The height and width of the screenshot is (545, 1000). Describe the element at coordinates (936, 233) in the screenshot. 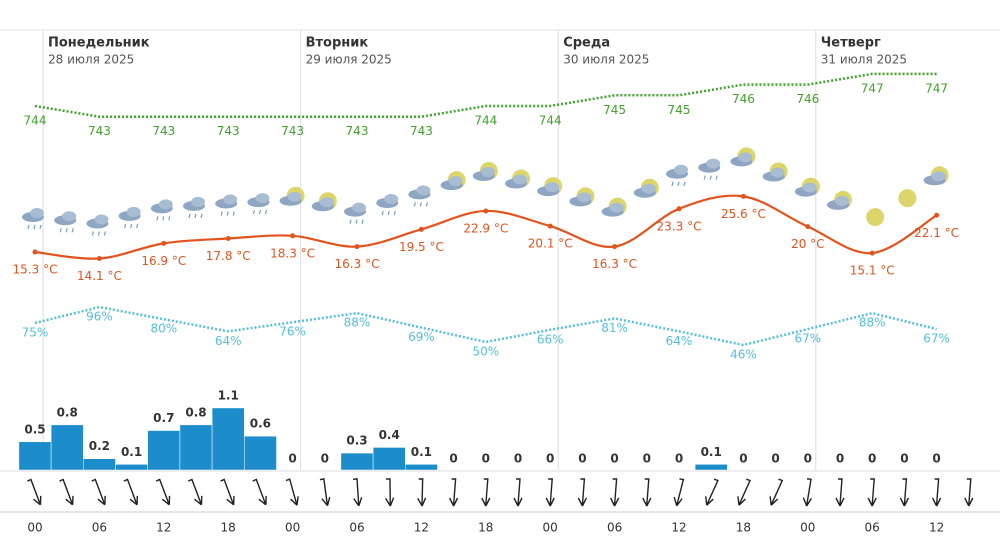

I see `temperature-label: 22.1 °C` at that location.